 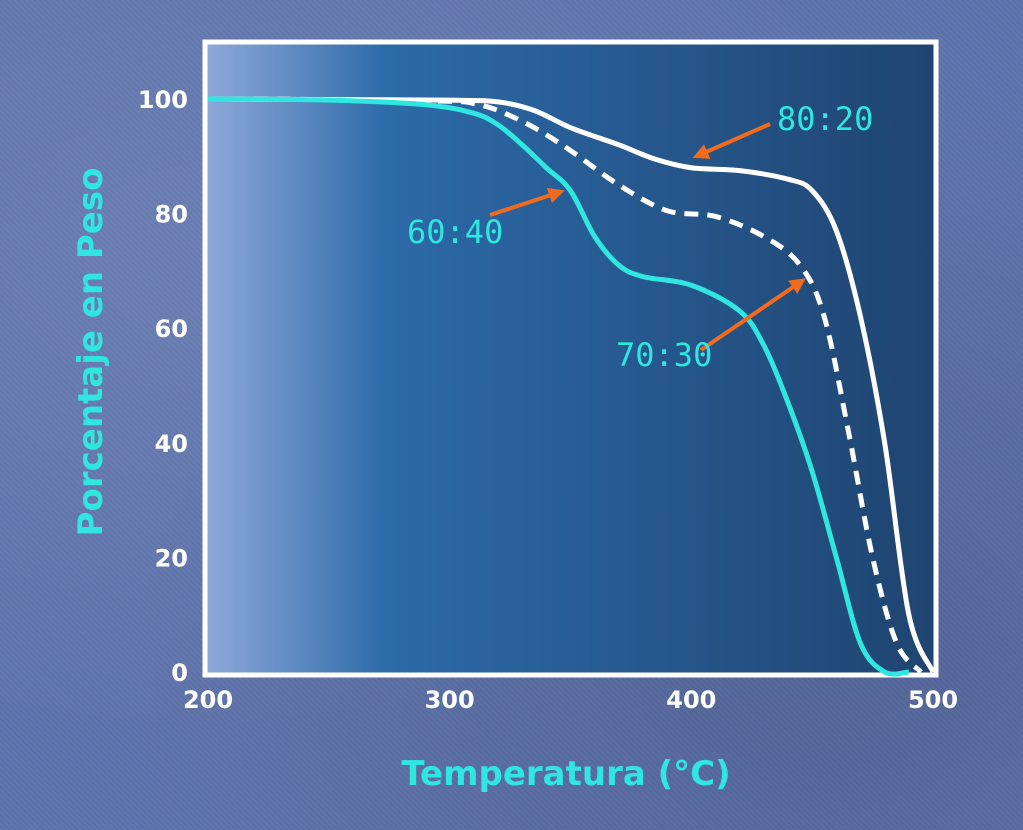 I want to click on y-tick-label: 0, so click(x=179, y=673).